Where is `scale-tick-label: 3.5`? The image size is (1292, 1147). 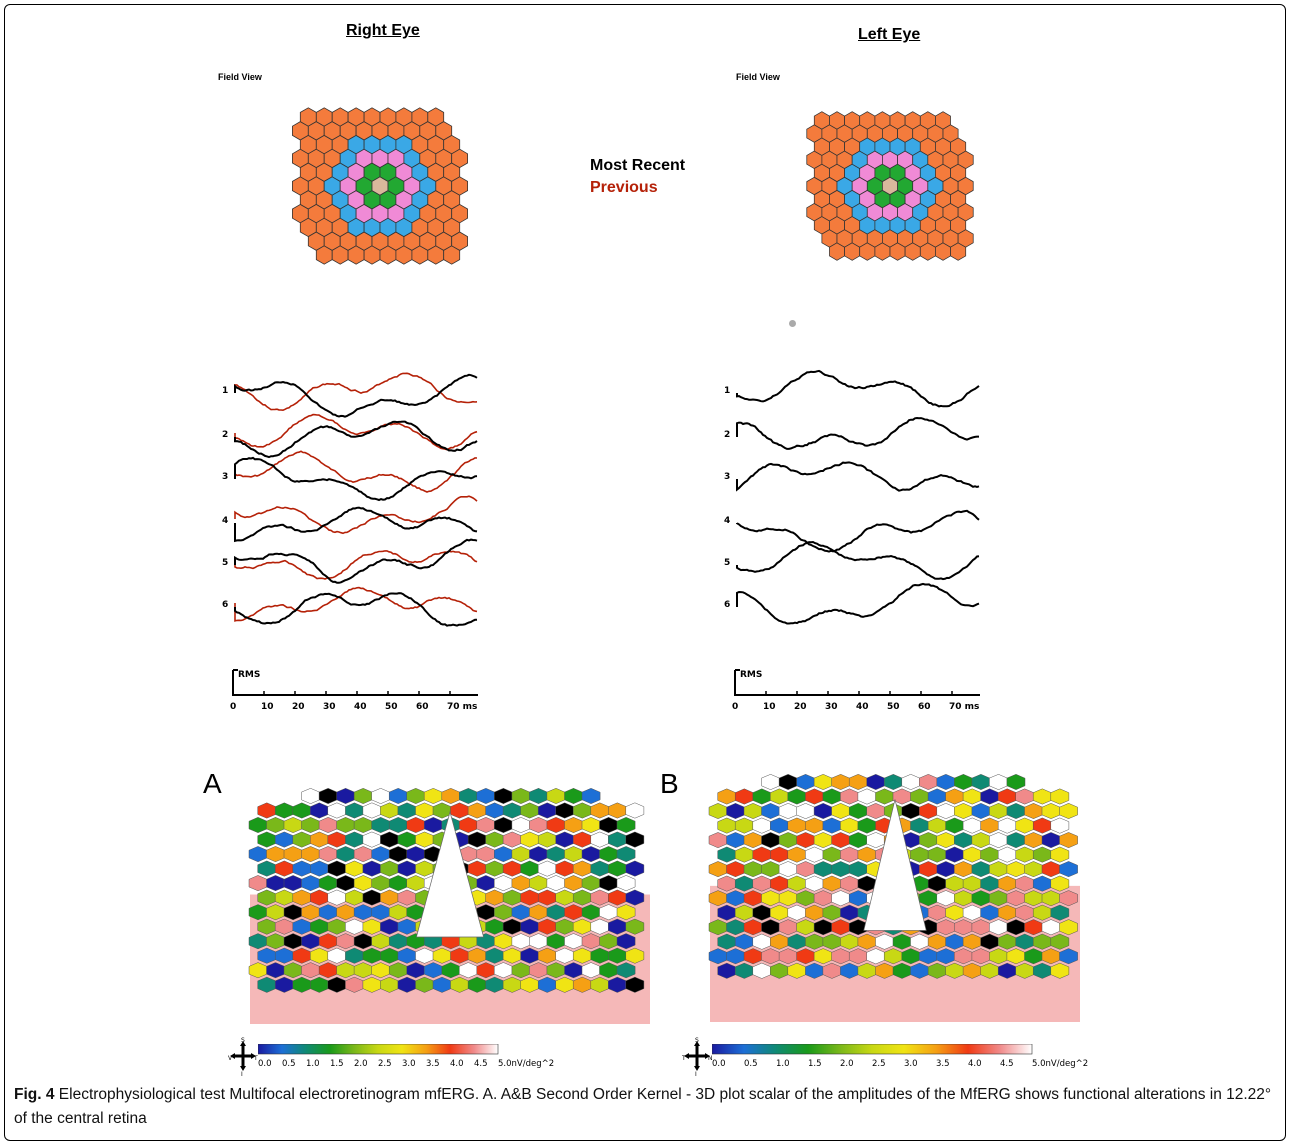 scale-tick-label: 3.5 is located at coordinates (943, 1064).